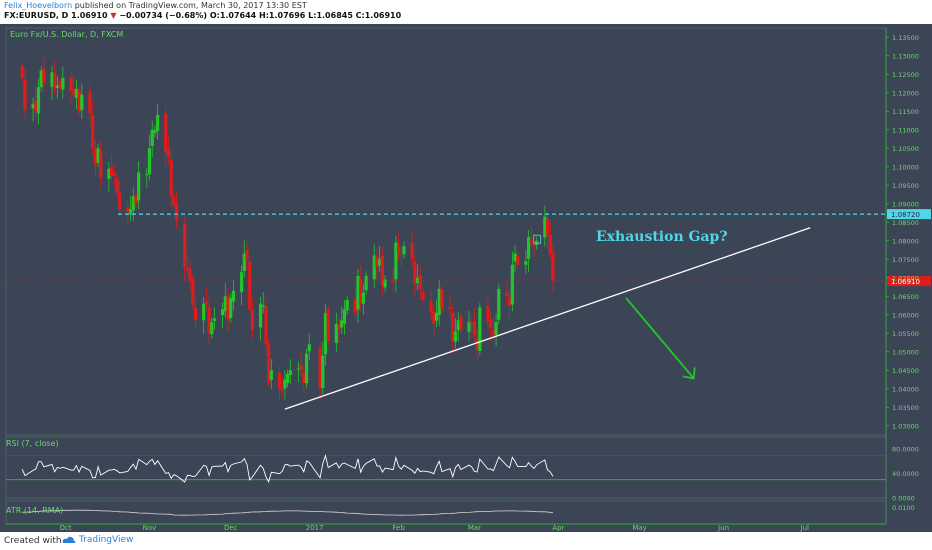 Image resolution: width=932 pixels, height=550 pixels. What do you see at coordinates (33, 541) in the screenshot?
I see `created-with-label: Created with` at bounding box center [33, 541].